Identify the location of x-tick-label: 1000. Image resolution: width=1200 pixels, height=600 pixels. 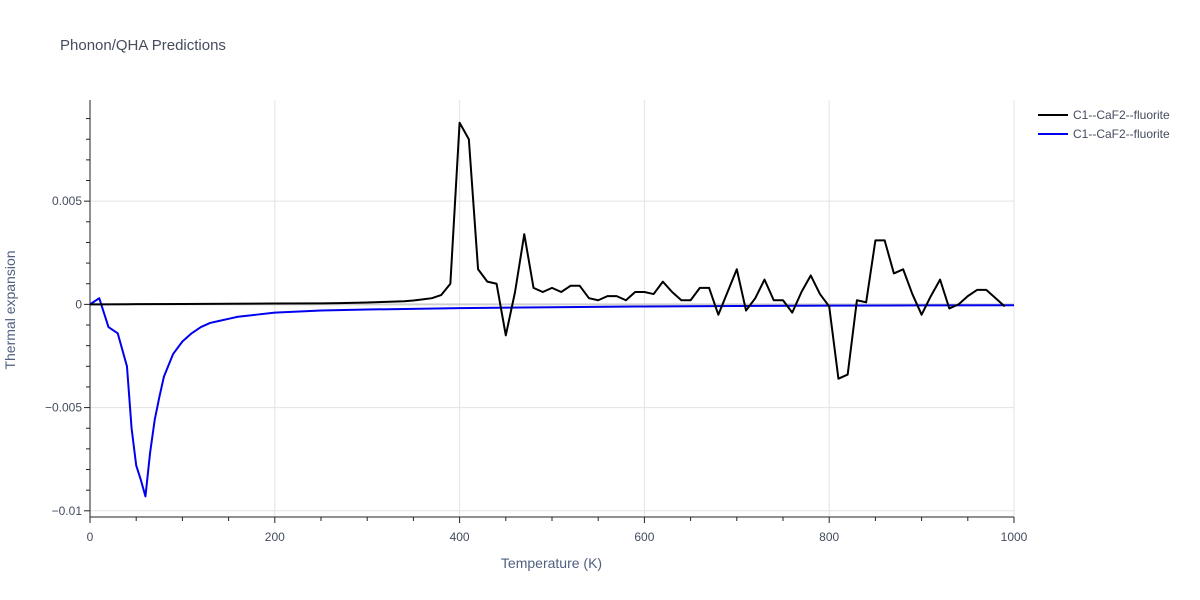
(1014, 537).